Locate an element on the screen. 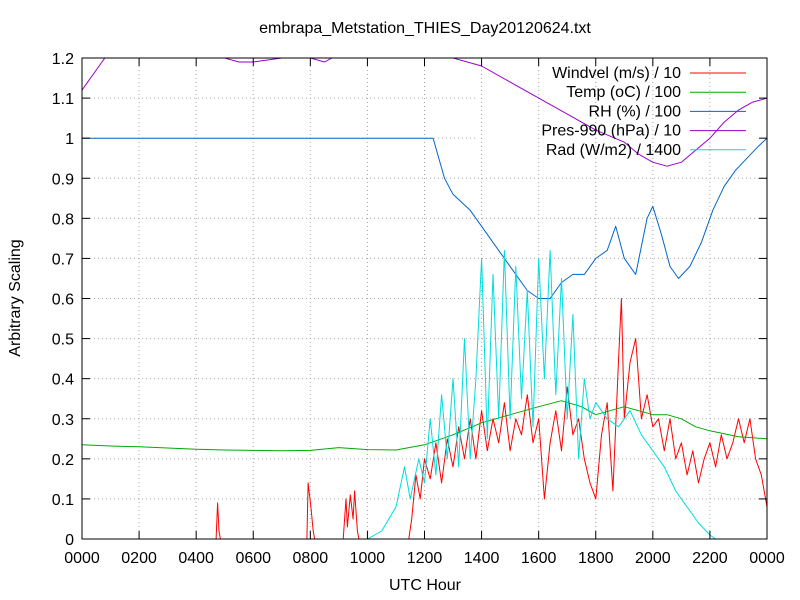 The width and height of the screenshot is (800, 600). y-tick-label: 0.7 is located at coordinates (63, 259).